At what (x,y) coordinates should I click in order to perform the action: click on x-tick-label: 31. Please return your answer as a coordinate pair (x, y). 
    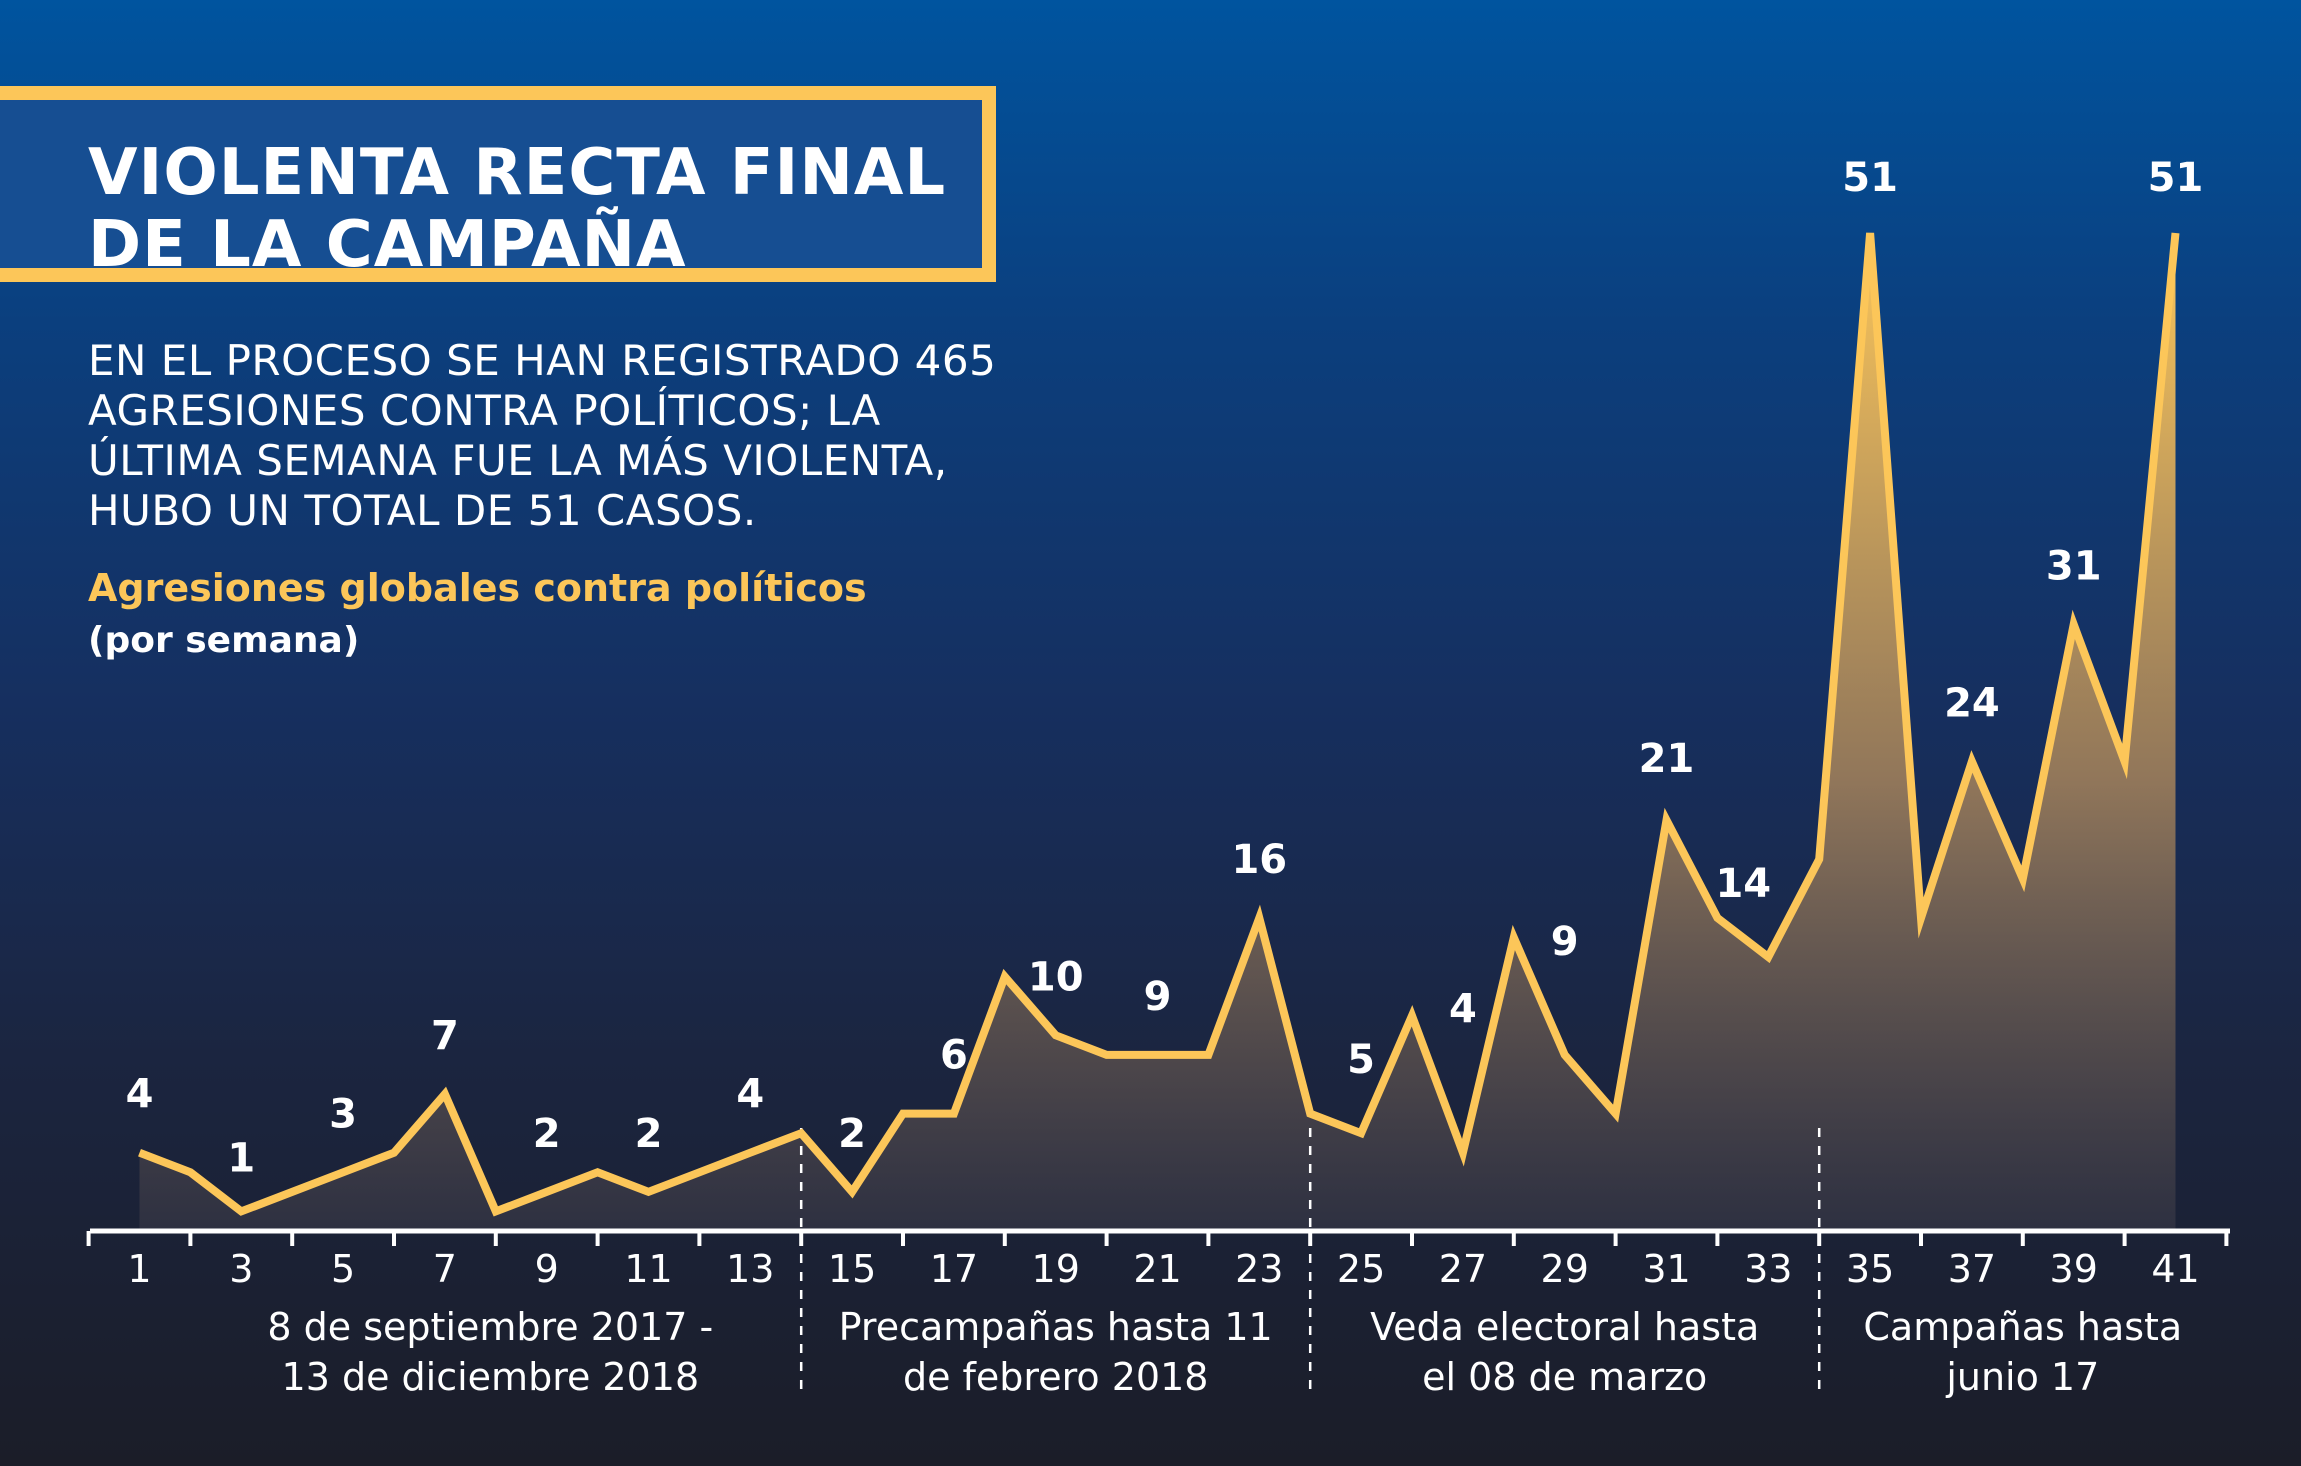
    Looking at the image, I should click on (1666, 1269).